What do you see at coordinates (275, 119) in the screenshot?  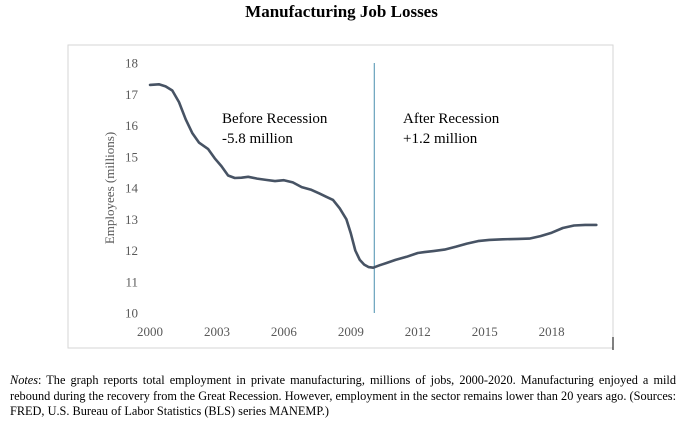 I see `annotation-before-line-1: Before Recession` at bounding box center [275, 119].